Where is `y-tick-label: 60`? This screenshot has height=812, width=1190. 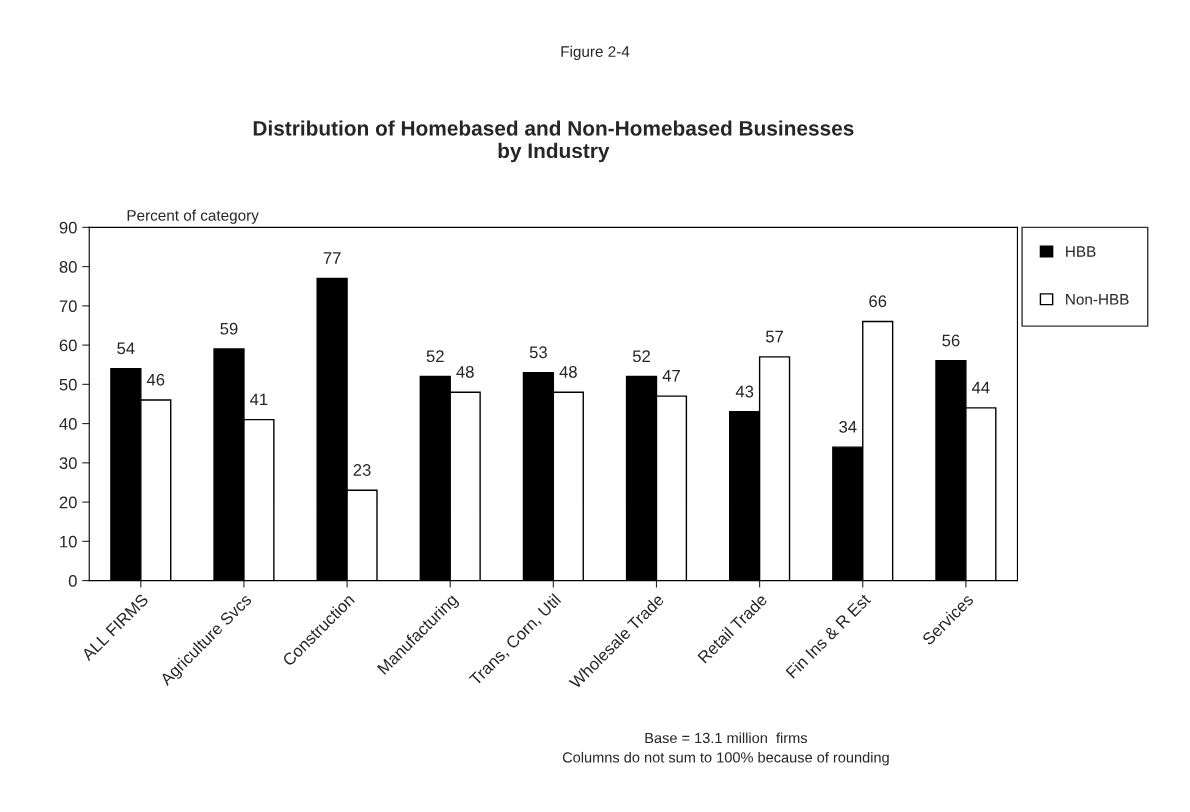 y-tick-label: 60 is located at coordinates (68, 345).